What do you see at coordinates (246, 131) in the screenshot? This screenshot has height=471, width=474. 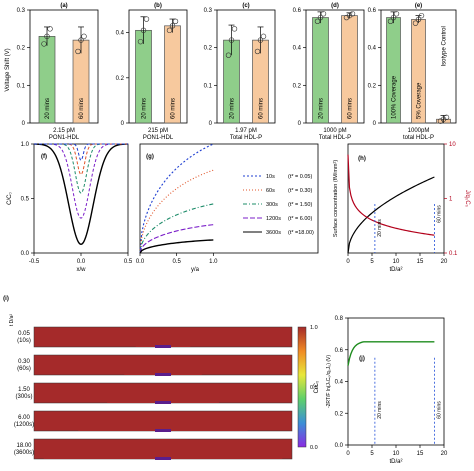 I see `x-axis-label: 1.97 pM` at bounding box center [246, 131].